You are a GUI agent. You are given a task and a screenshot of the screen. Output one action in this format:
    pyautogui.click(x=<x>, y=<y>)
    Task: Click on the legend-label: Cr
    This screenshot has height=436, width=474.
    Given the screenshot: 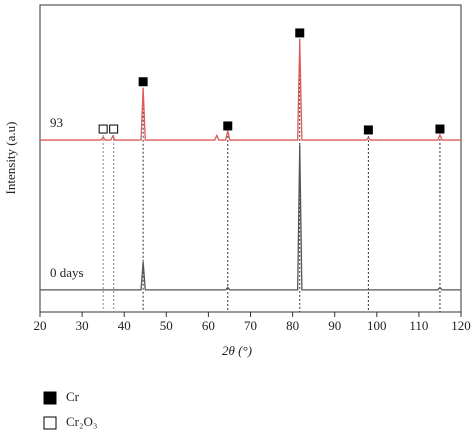 What is the action you would take?
    pyautogui.click(x=73, y=396)
    